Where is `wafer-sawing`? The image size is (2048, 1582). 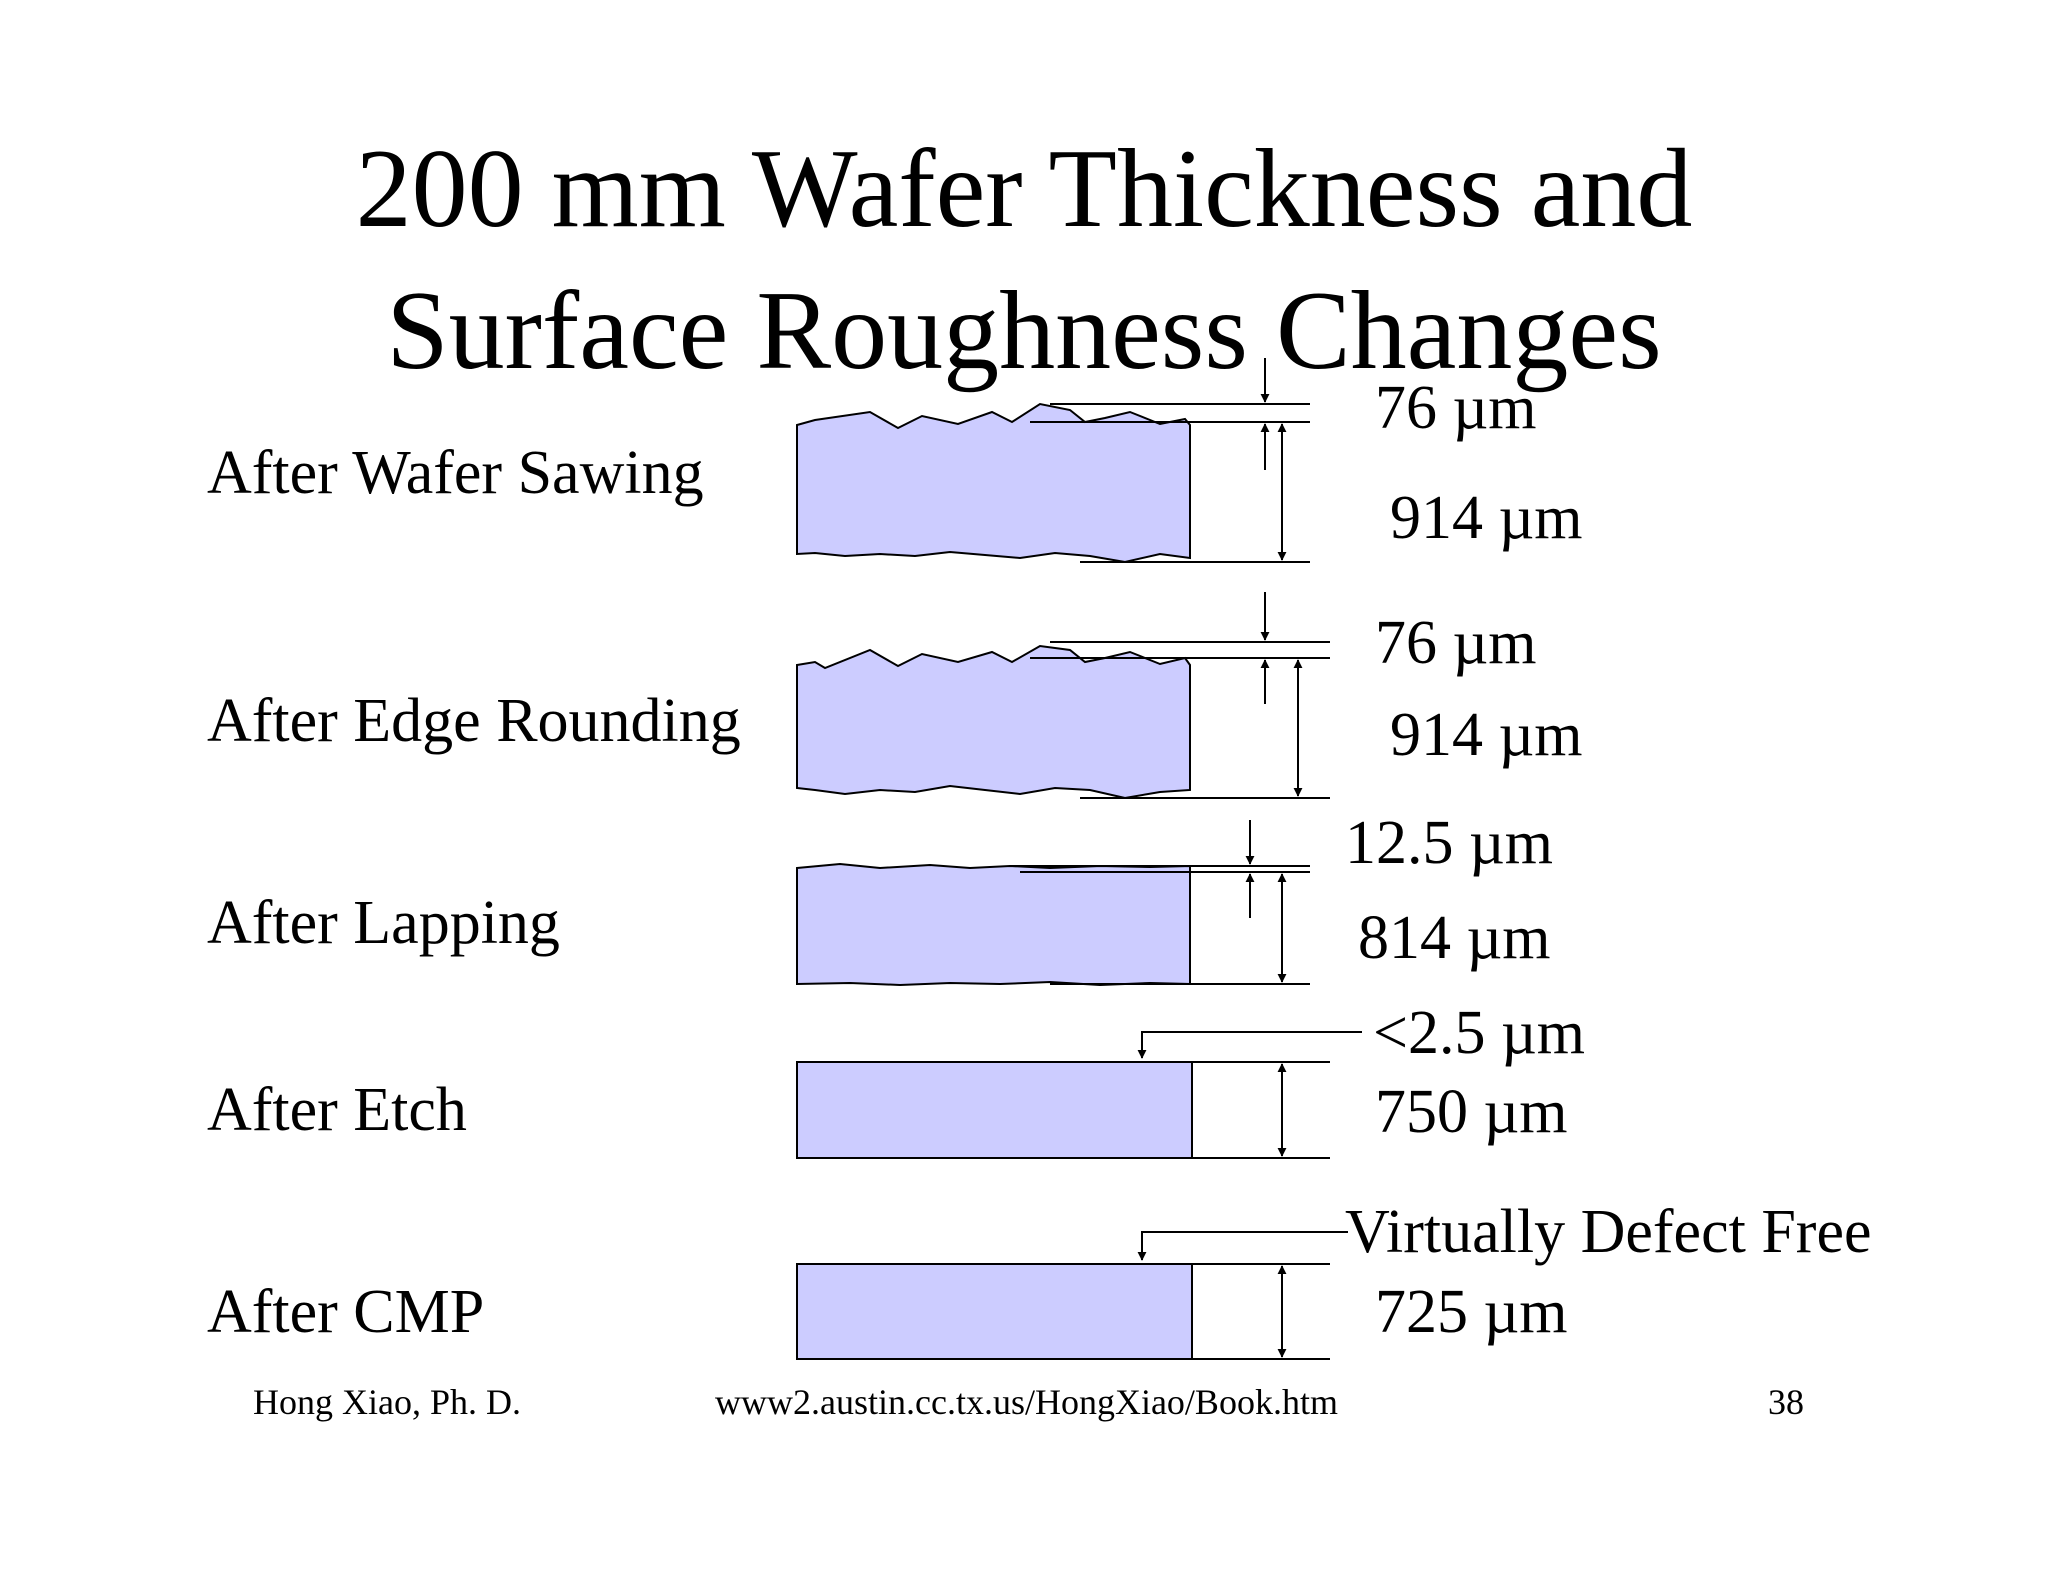 wafer-sawing is located at coordinates (1053, 461).